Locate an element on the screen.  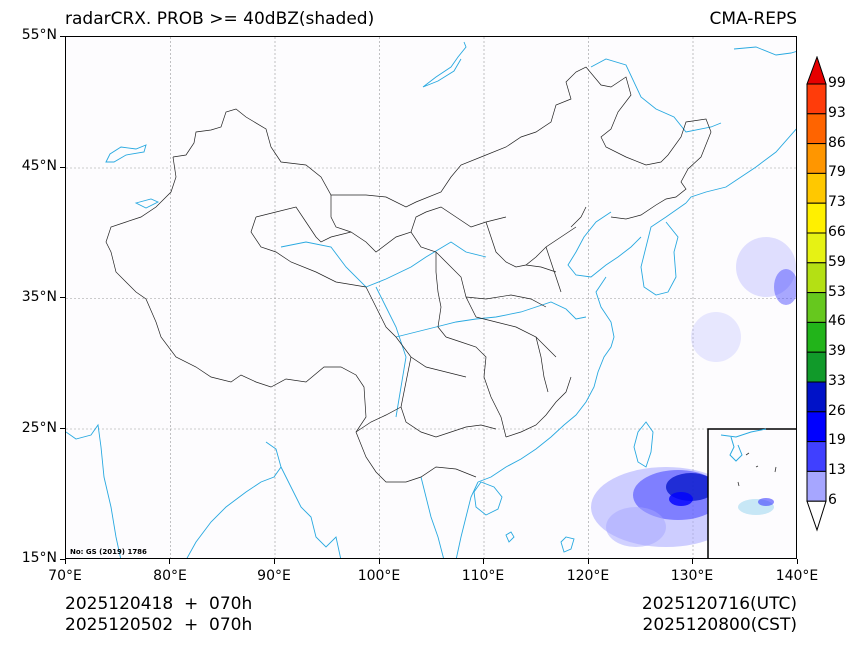
valid-time-cst: 2025120800(CST) is located at coordinates (719, 625).